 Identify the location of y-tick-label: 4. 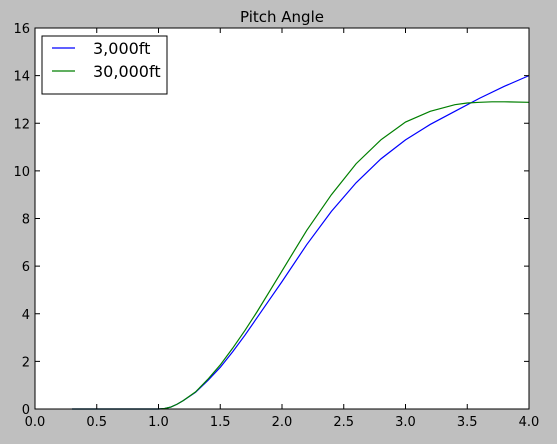
(26, 315).